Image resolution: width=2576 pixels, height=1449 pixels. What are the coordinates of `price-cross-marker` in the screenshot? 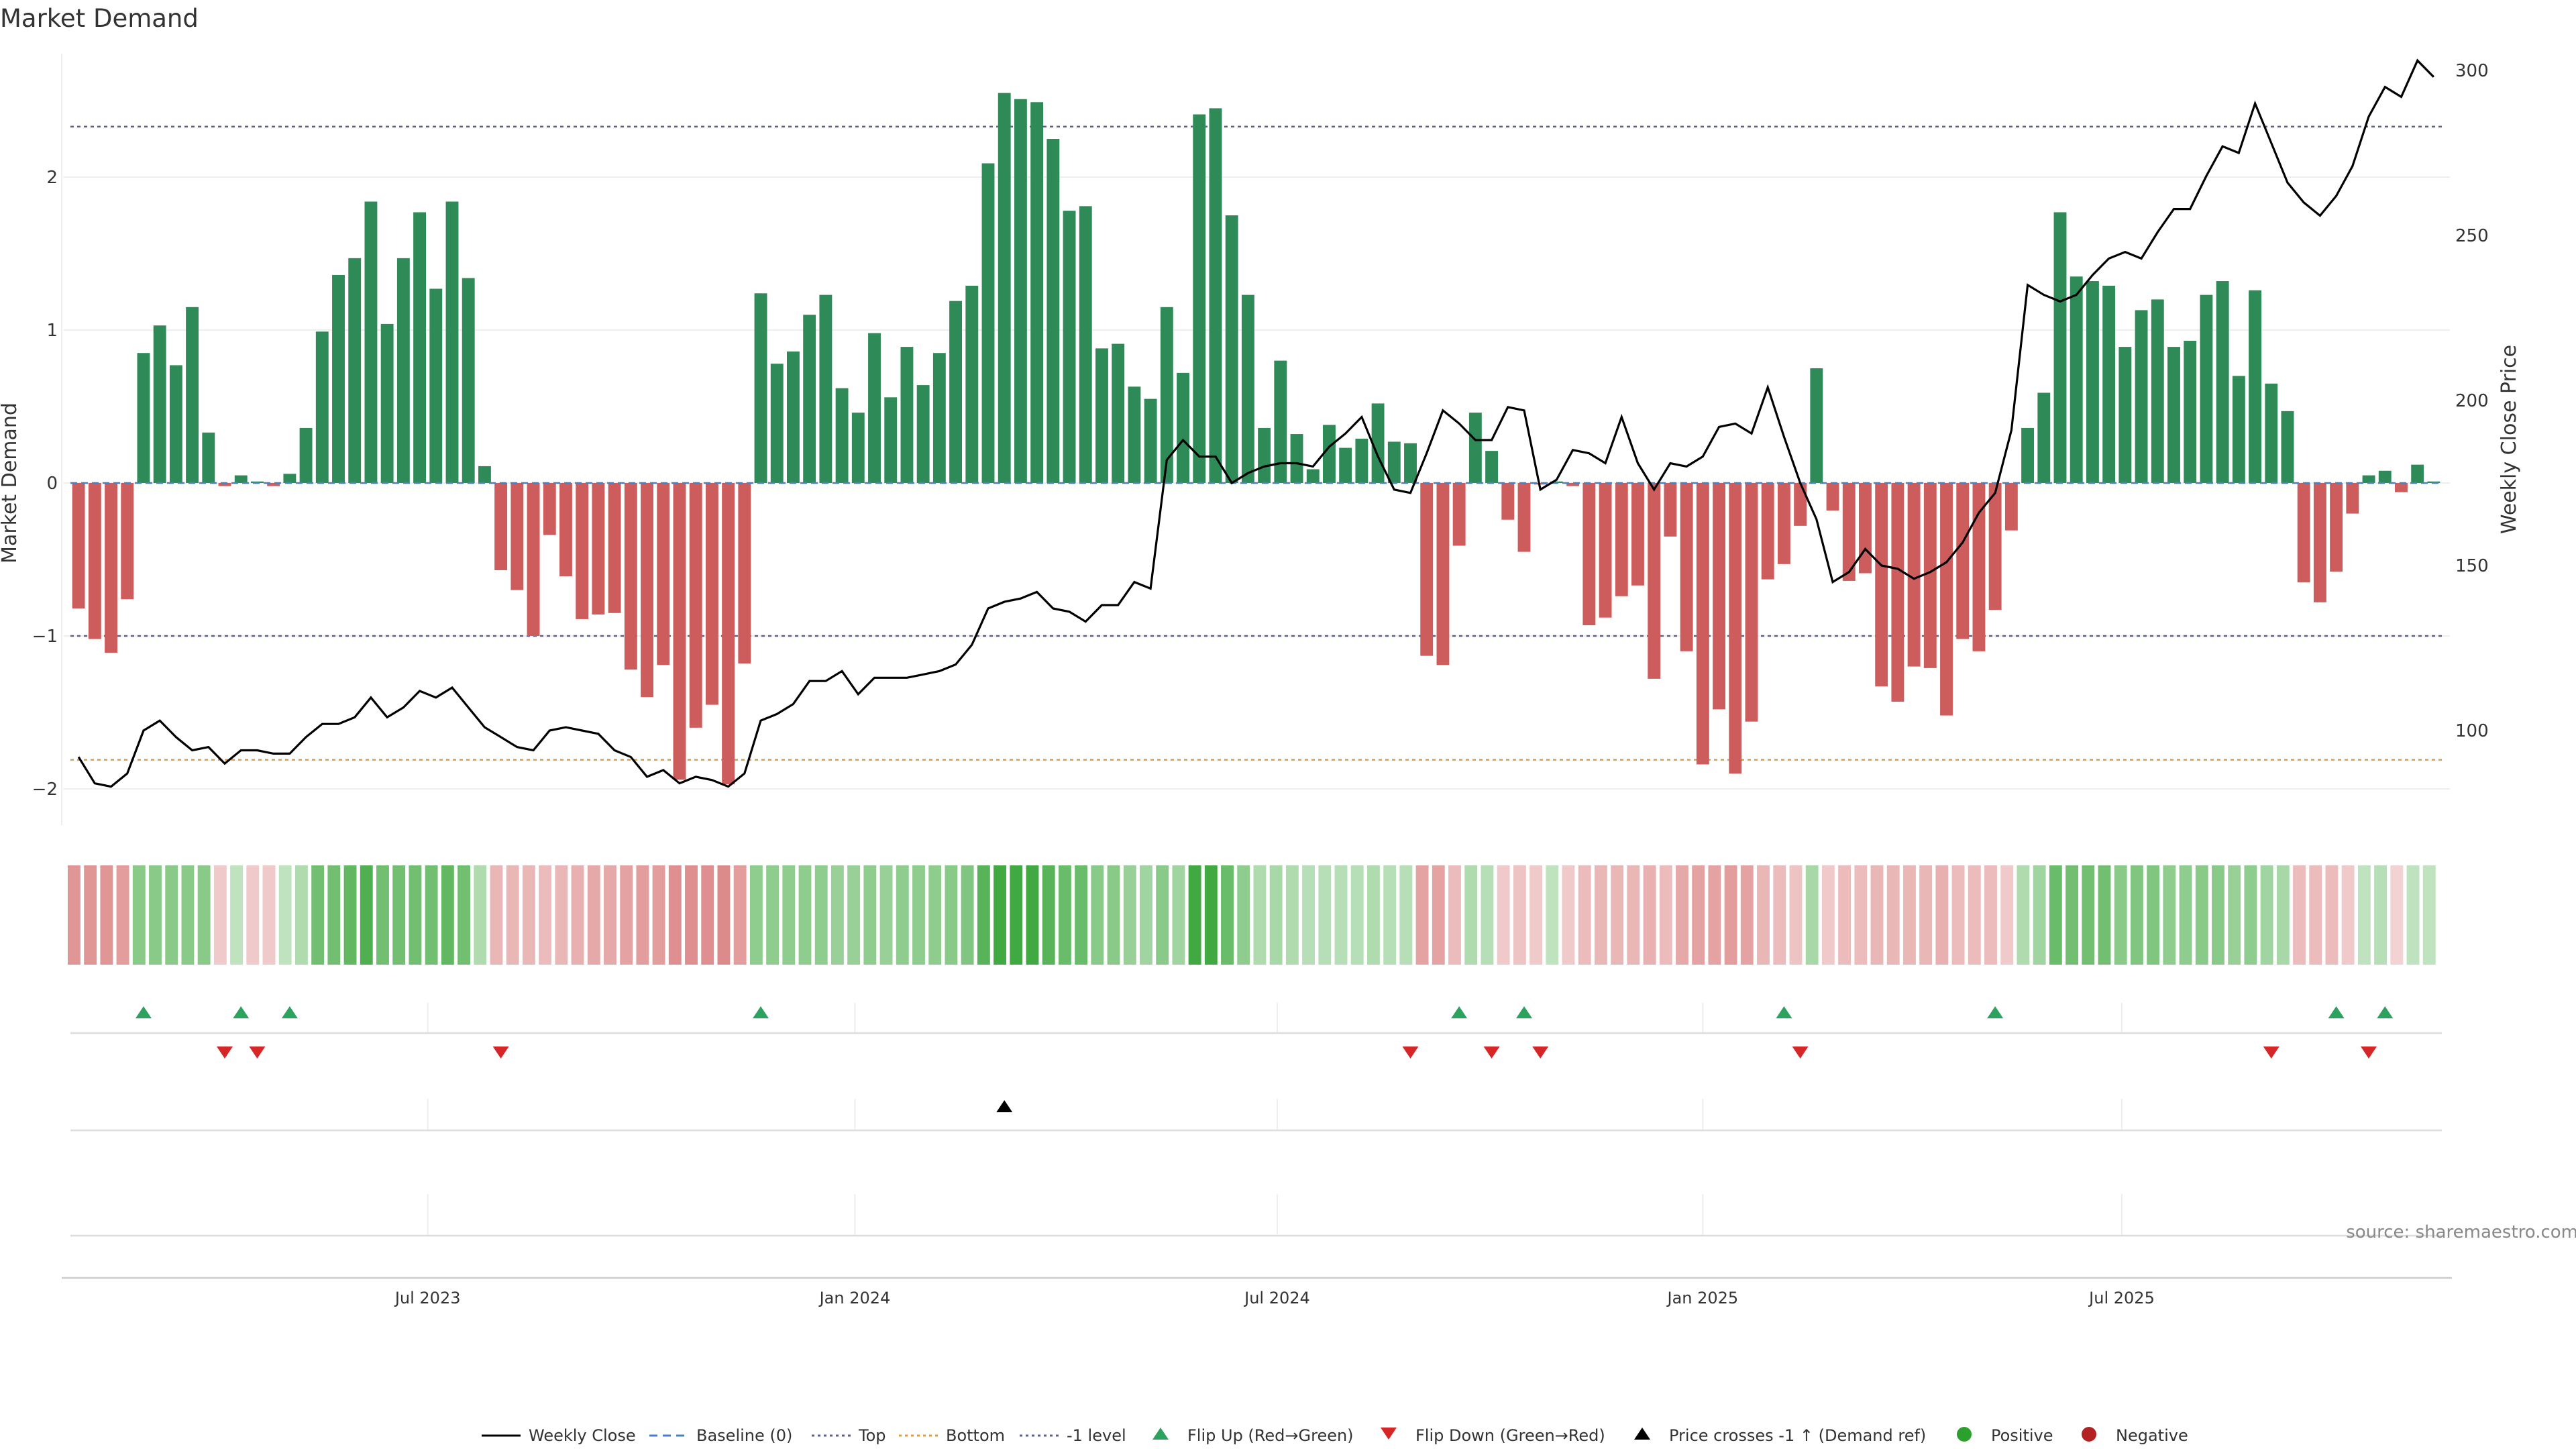 It's located at (1004, 1106).